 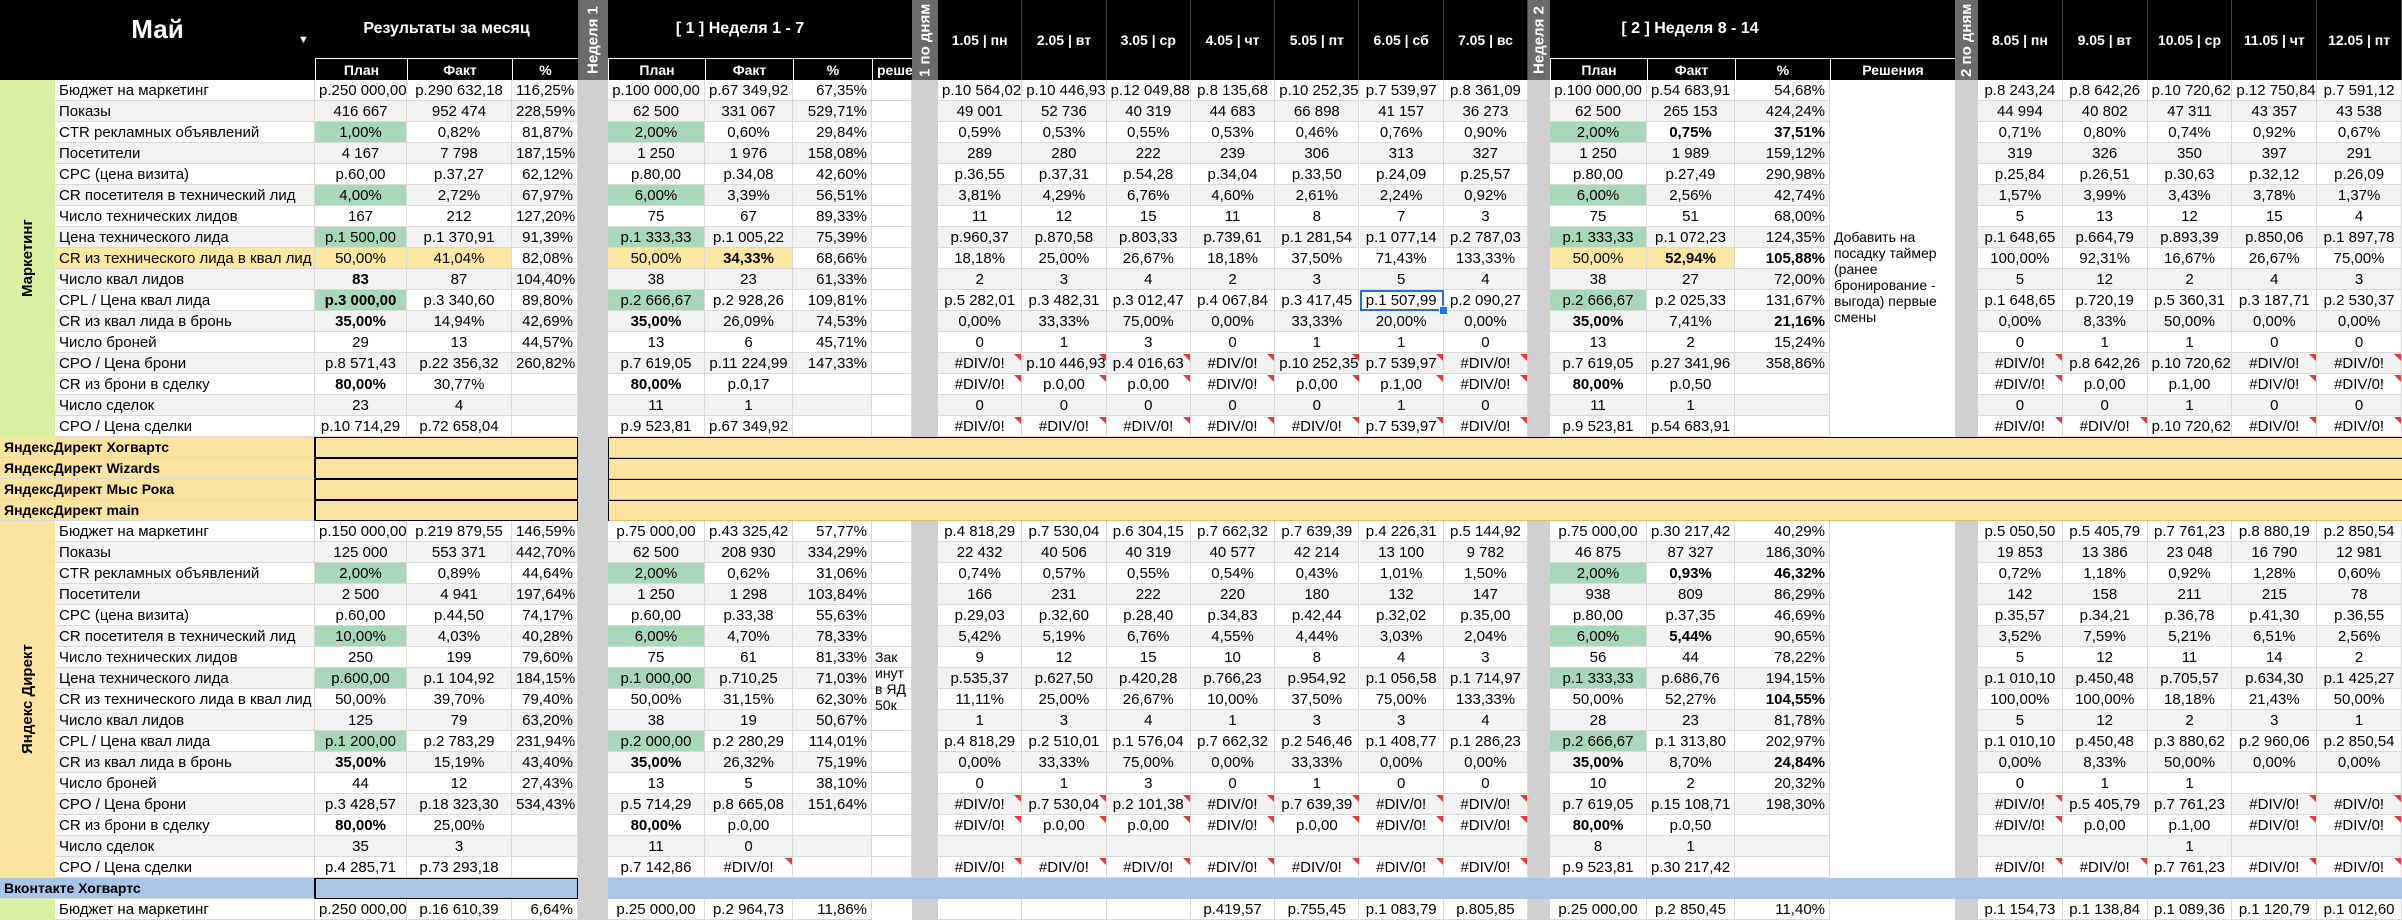 I want to click on week2-plan-cell: 50,00%, so click(x=1598, y=258).